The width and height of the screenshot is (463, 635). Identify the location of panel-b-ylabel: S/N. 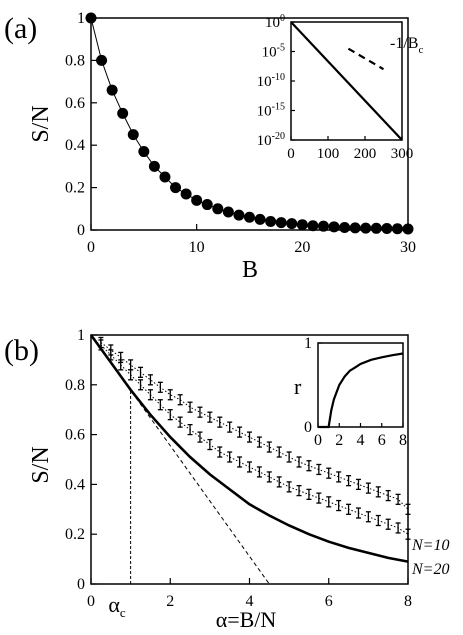
(41, 464).